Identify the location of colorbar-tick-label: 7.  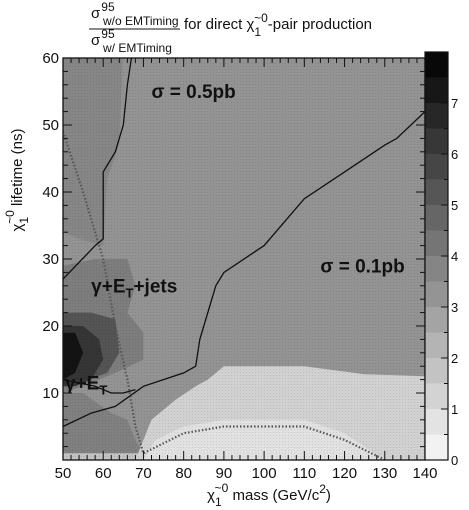
(454, 103).